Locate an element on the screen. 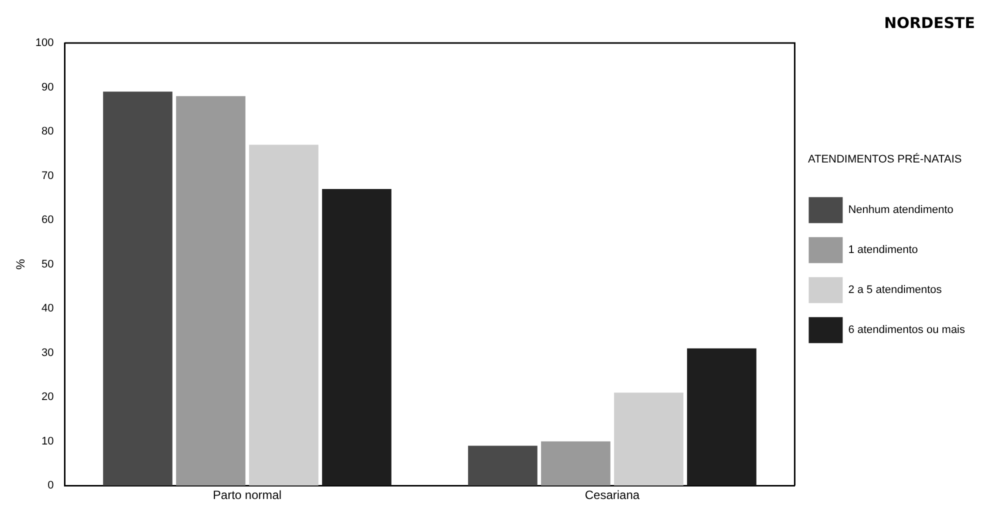  y-tick-label: 30 is located at coordinates (48, 352).